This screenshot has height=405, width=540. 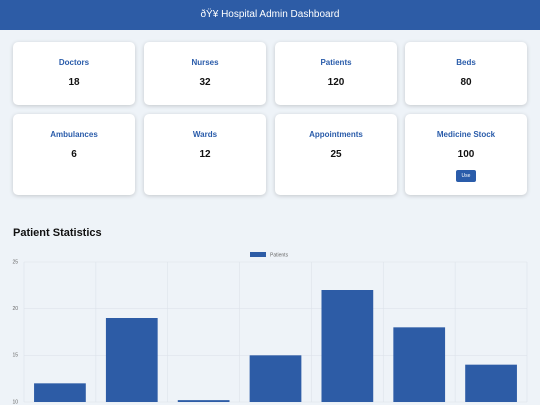 I want to click on card-value: 12, so click(x=205, y=154).